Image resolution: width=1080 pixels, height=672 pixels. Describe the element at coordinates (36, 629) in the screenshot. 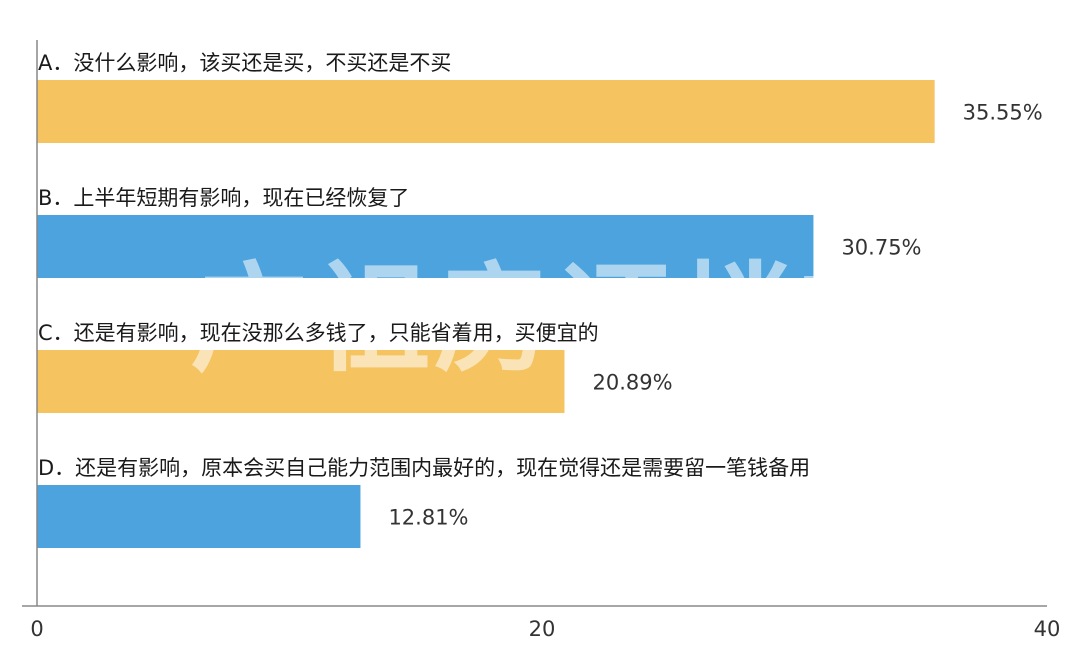

I see `x-tick-label: 0` at that location.